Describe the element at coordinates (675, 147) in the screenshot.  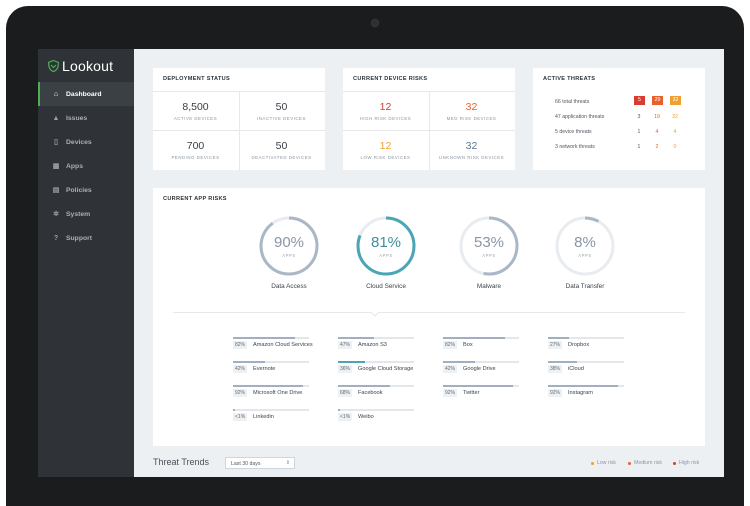
I see `threat-row-value: 0` at that location.